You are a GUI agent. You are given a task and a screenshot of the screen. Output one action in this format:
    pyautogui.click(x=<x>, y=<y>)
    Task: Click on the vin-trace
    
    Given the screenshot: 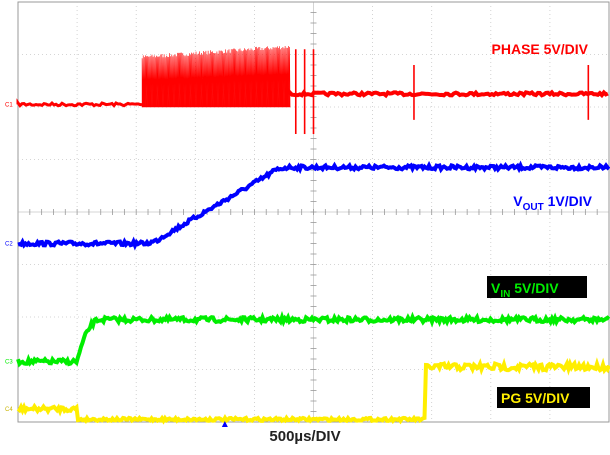 What is the action you would take?
    pyautogui.click(x=313, y=339)
    